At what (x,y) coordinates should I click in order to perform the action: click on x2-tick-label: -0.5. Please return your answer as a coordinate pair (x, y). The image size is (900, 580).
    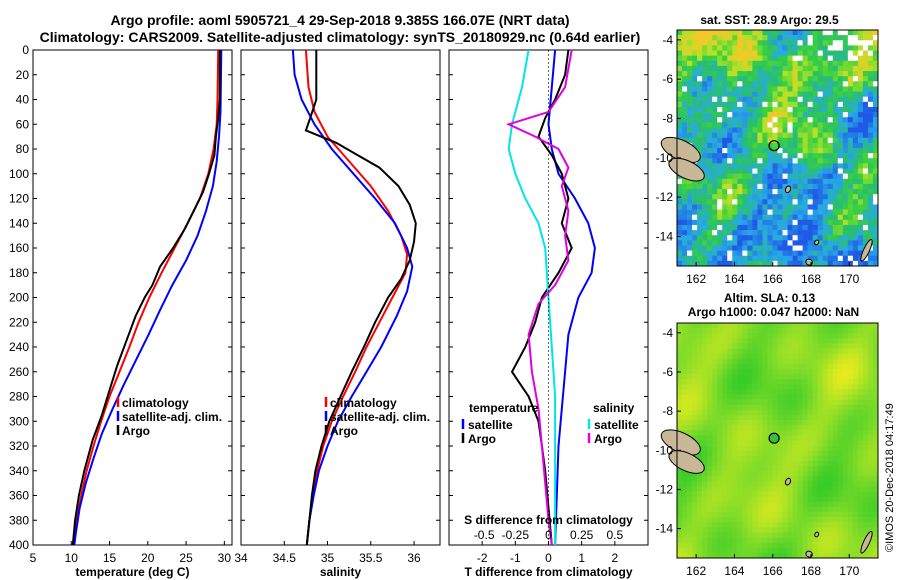
    Looking at the image, I should click on (484, 535).